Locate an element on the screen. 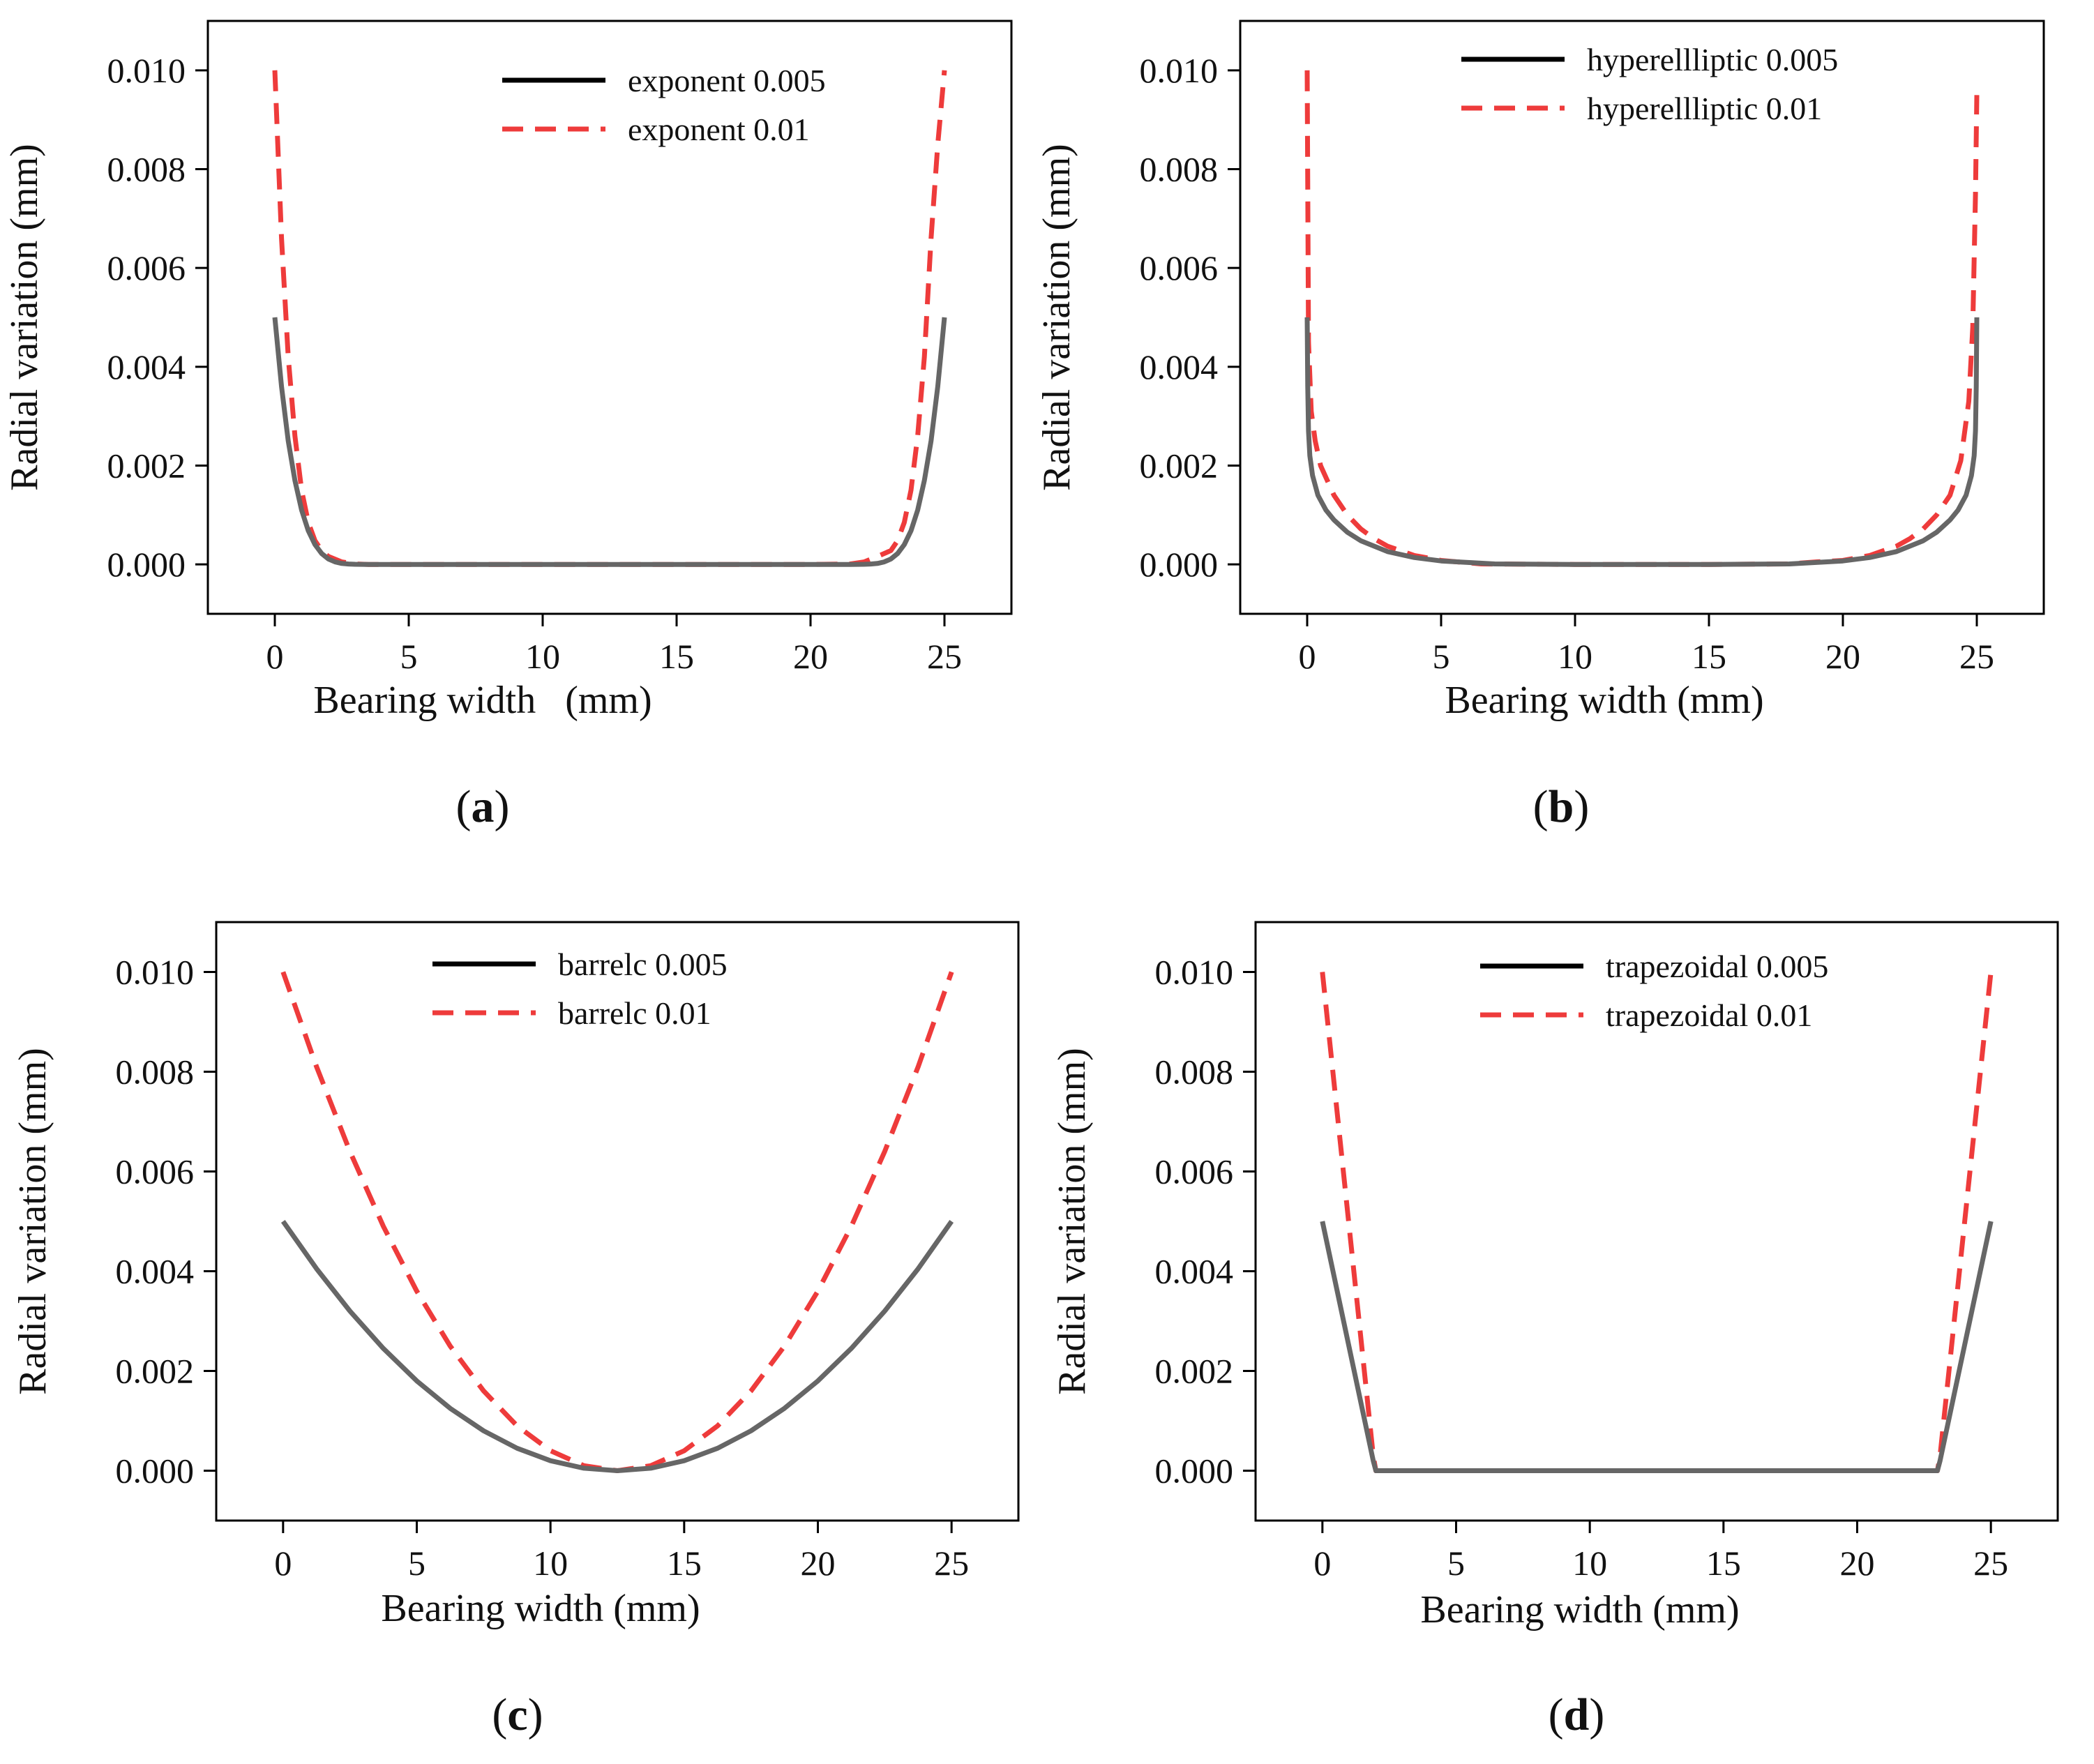  legend-label: hyperellliptic 0.01 is located at coordinates (1704, 108).